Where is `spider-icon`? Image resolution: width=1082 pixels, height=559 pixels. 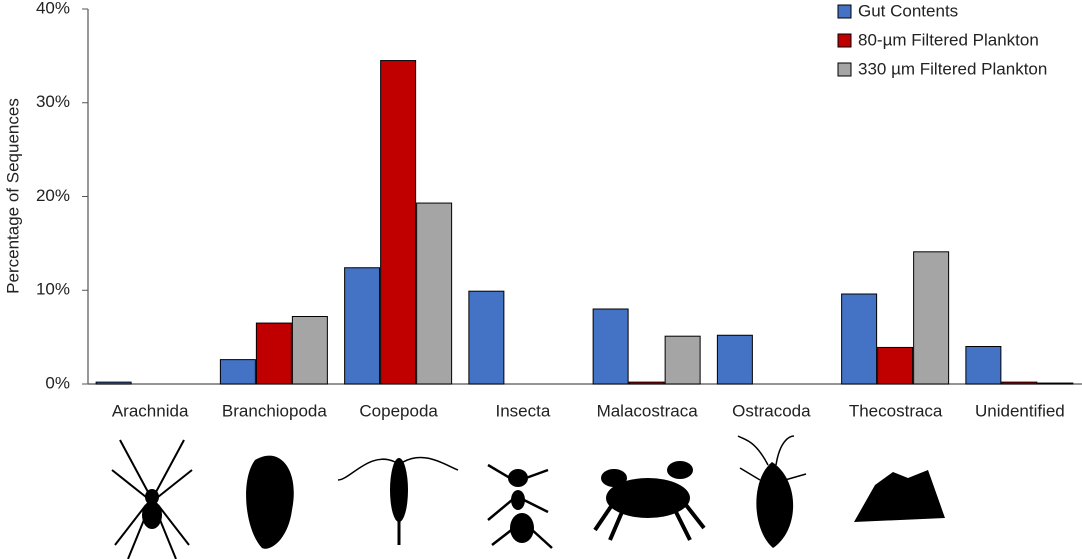
spider-icon is located at coordinates (152, 499).